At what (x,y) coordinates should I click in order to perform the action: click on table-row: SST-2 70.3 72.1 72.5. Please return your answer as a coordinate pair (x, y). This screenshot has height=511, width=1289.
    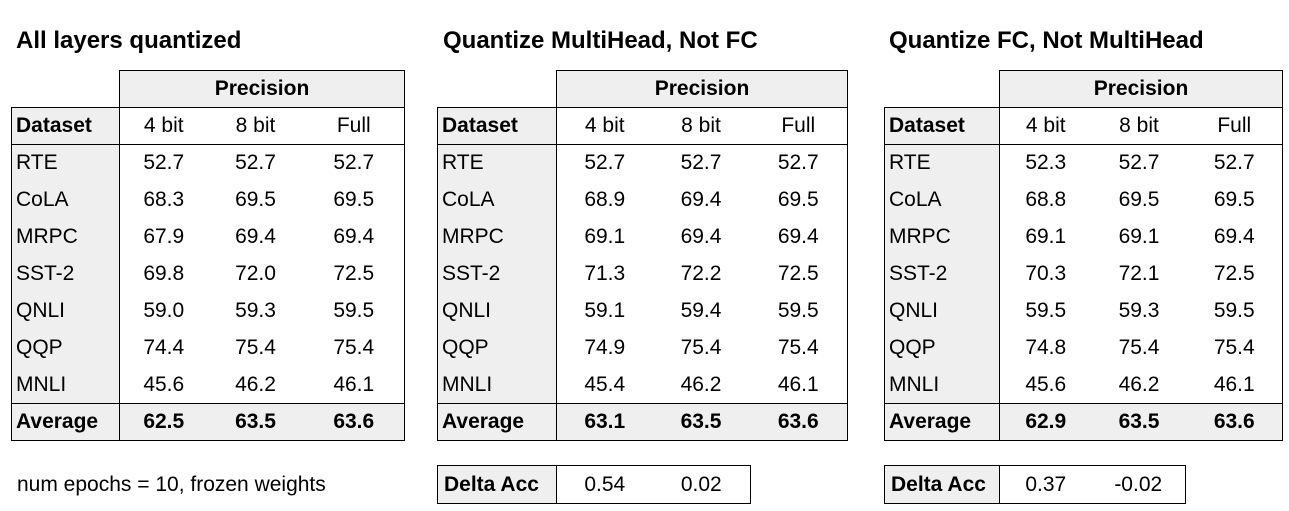
    Looking at the image, I should click on (1084, 274).